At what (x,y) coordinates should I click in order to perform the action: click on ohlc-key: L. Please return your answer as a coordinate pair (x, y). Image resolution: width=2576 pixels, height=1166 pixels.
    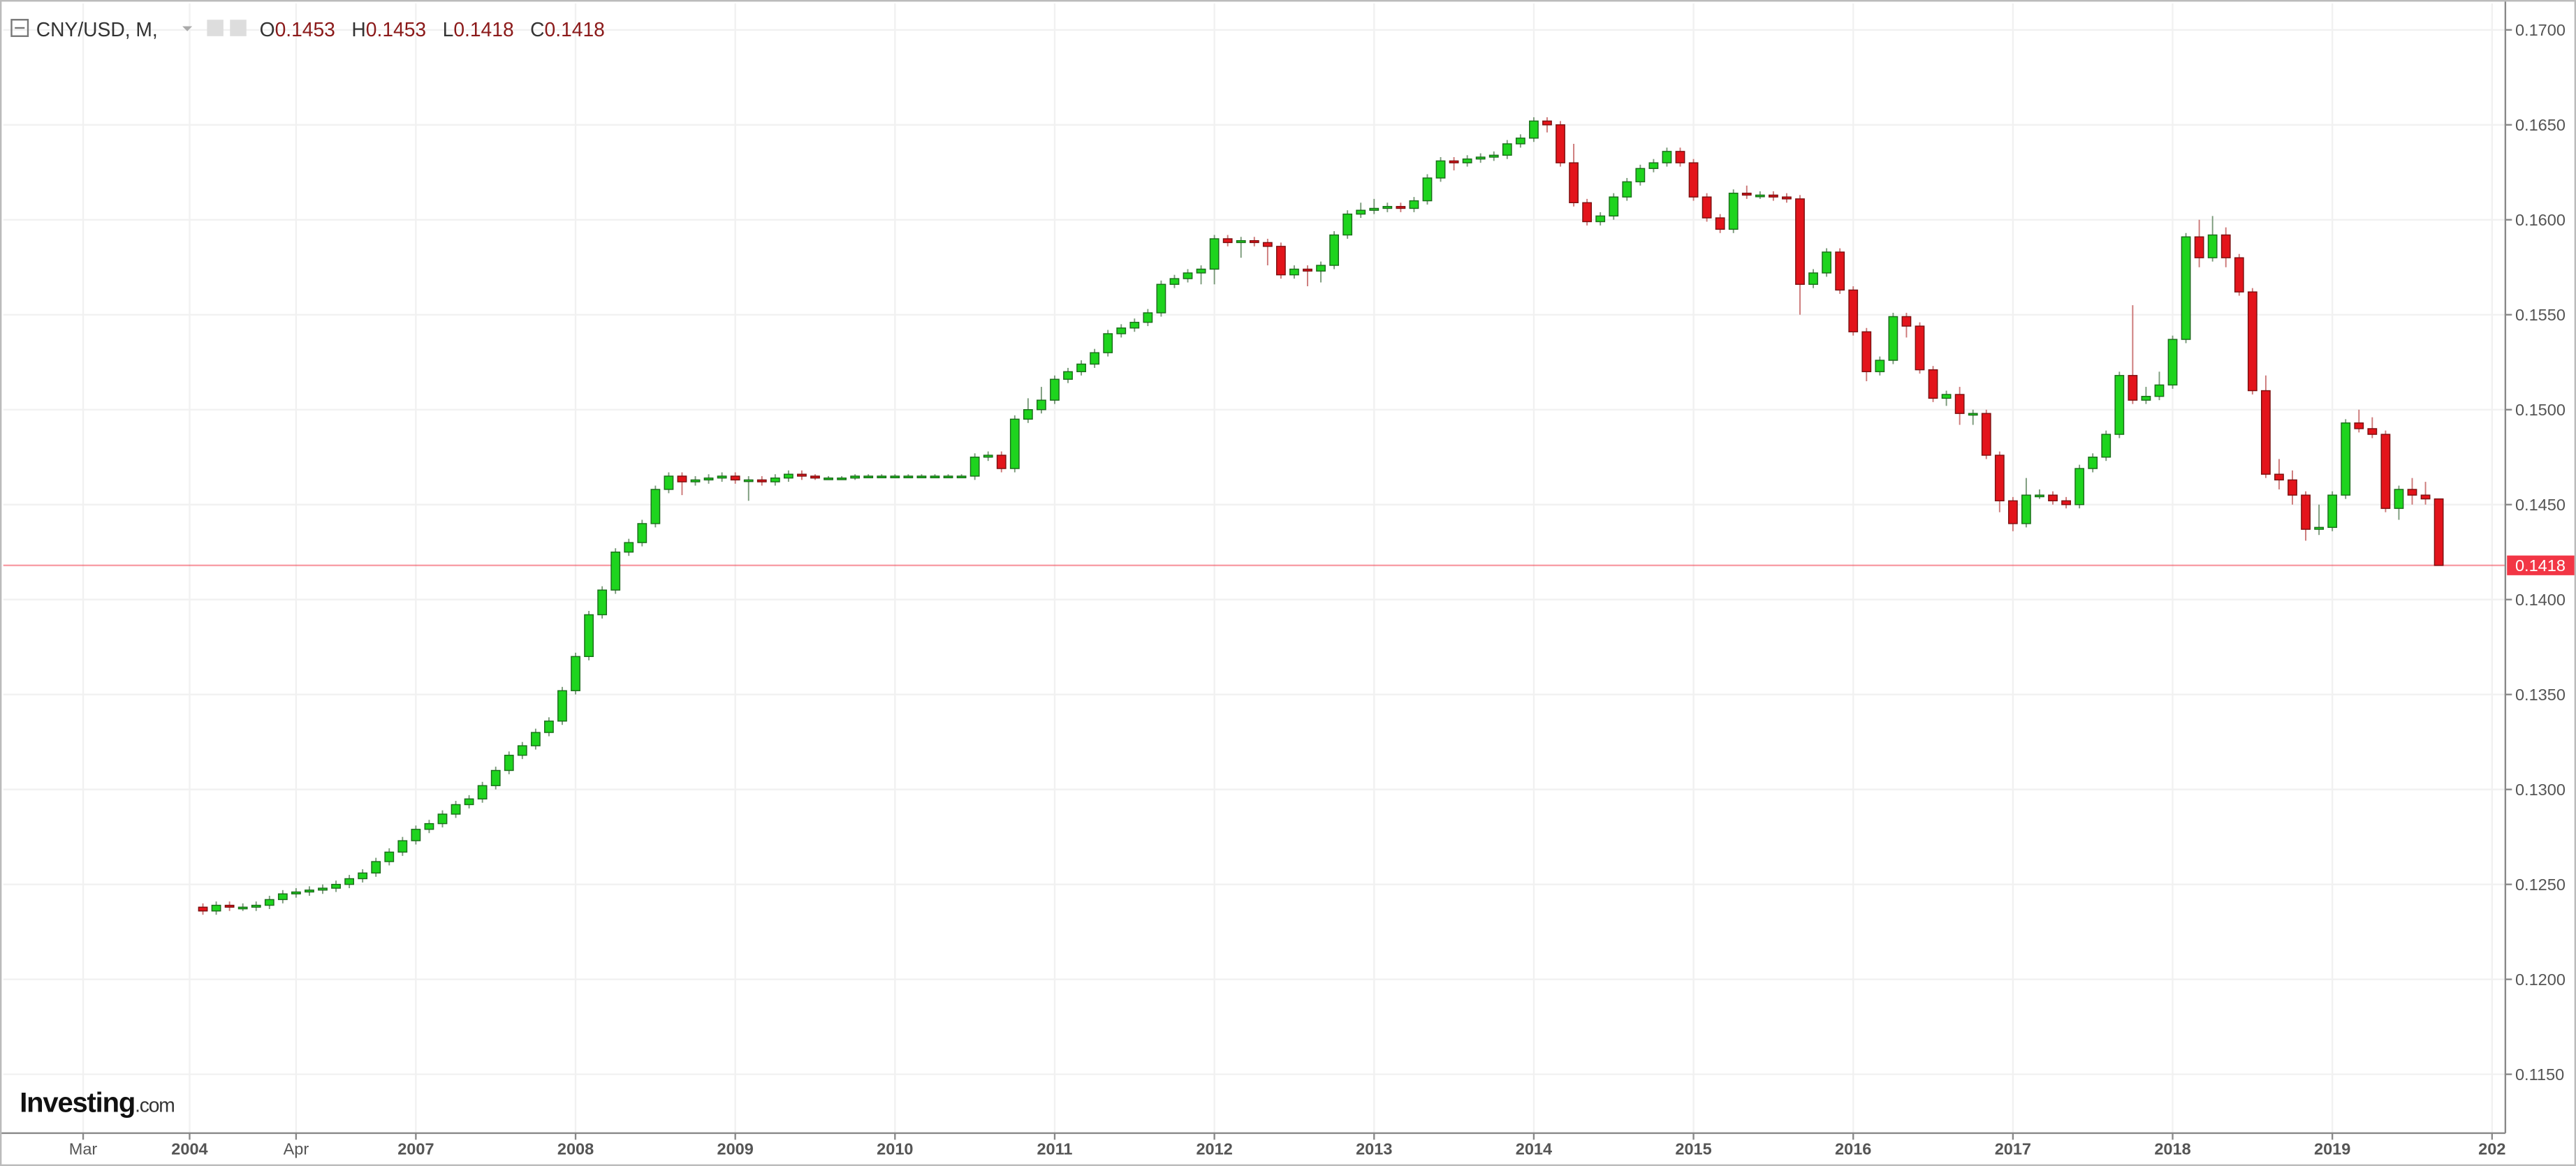
    Looking at the image, I should click on (449, 29).